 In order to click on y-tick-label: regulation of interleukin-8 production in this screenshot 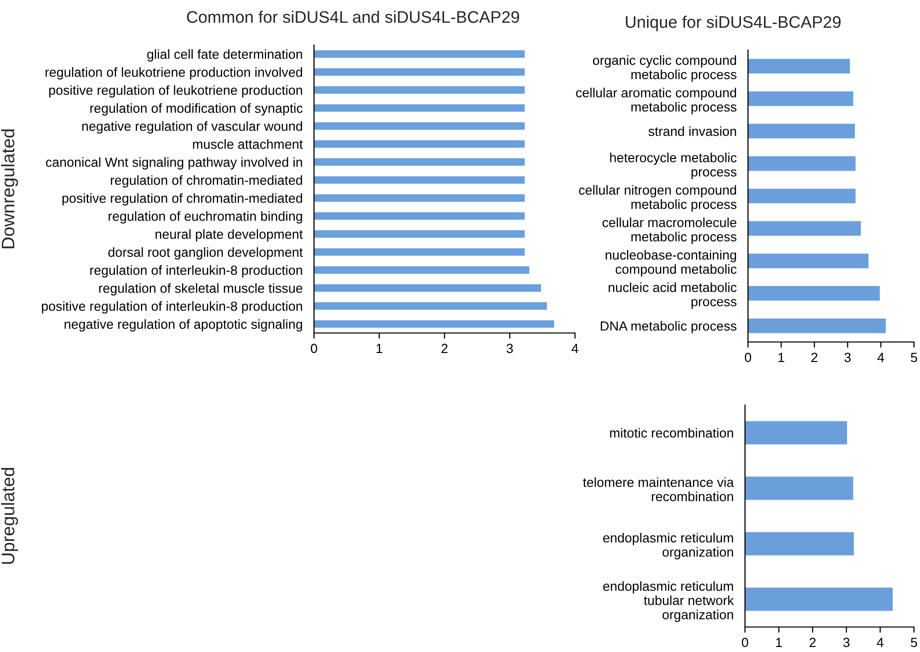, I will do `click(196, 271)`.